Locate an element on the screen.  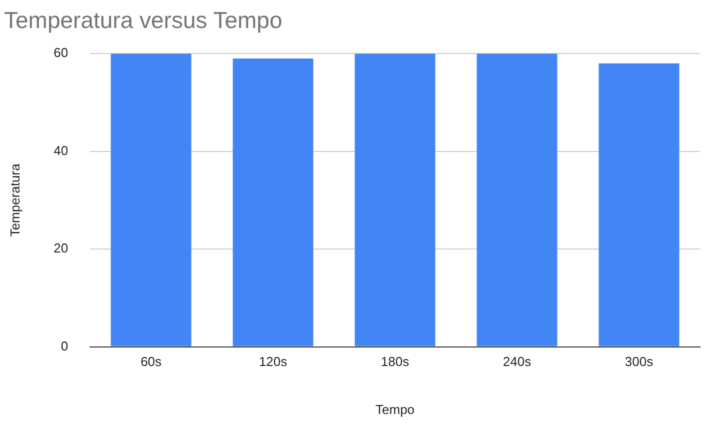
x-axis-title: Tempo is located at coordinates (395, 409).